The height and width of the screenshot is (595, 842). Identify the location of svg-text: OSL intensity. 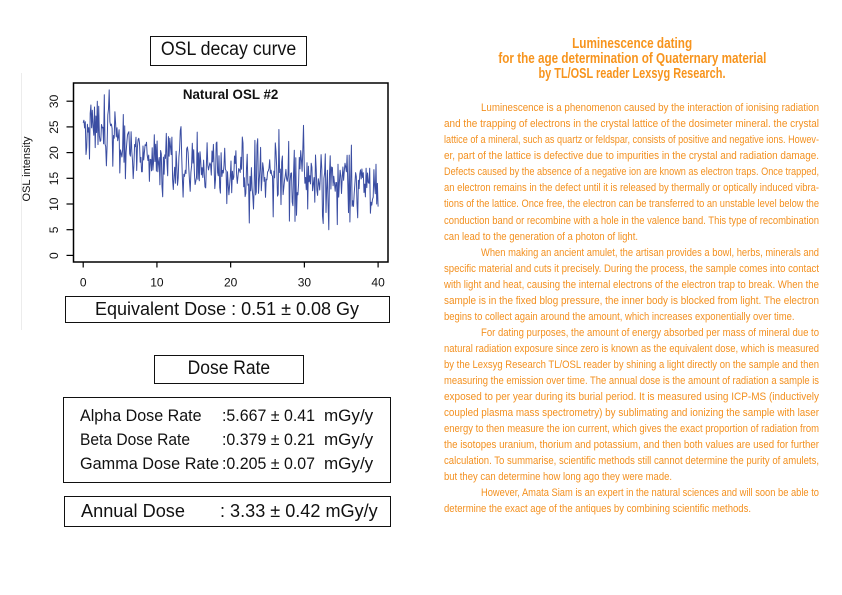
(27, 169).